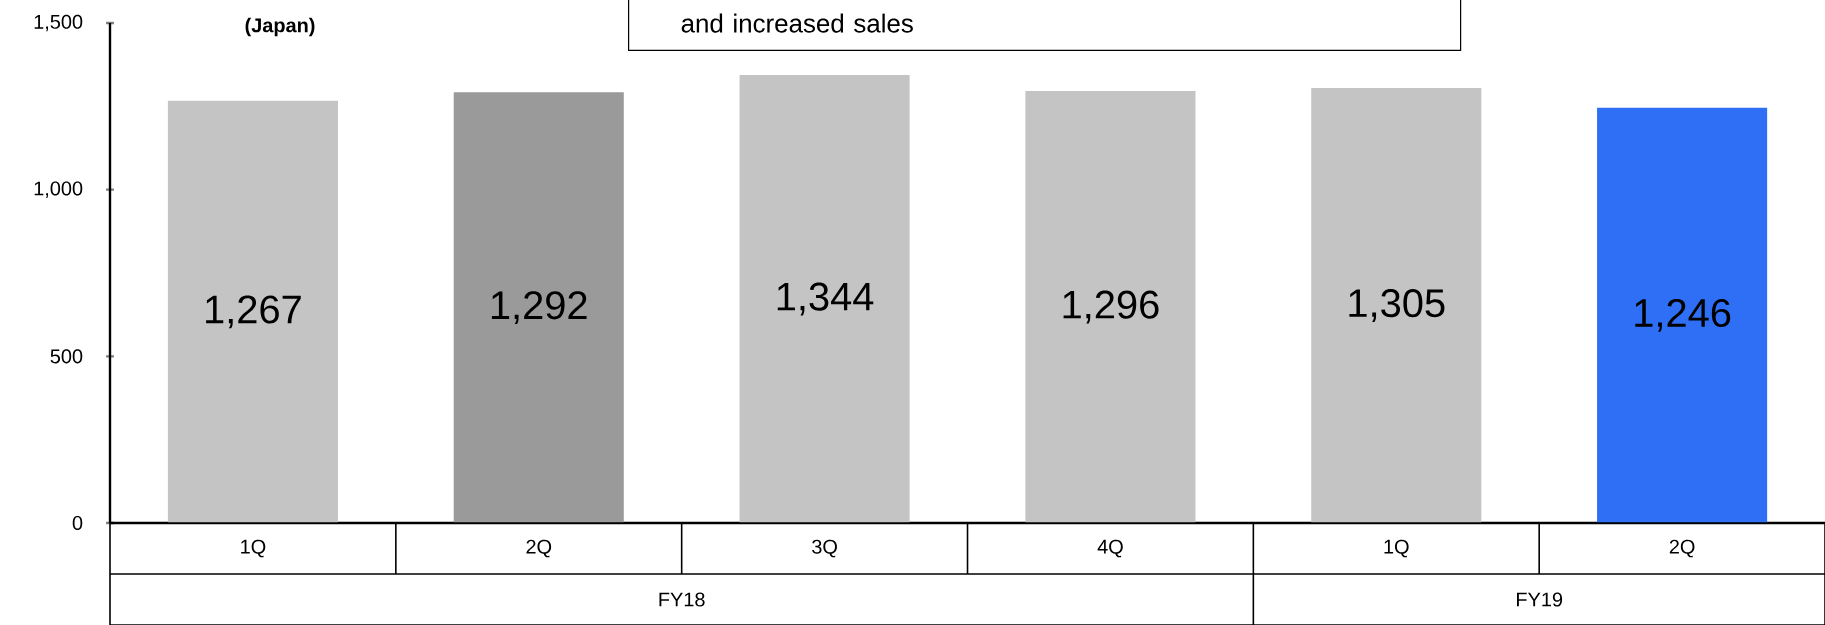  I want to click on data-label: 1,305, so click(1397, 305).